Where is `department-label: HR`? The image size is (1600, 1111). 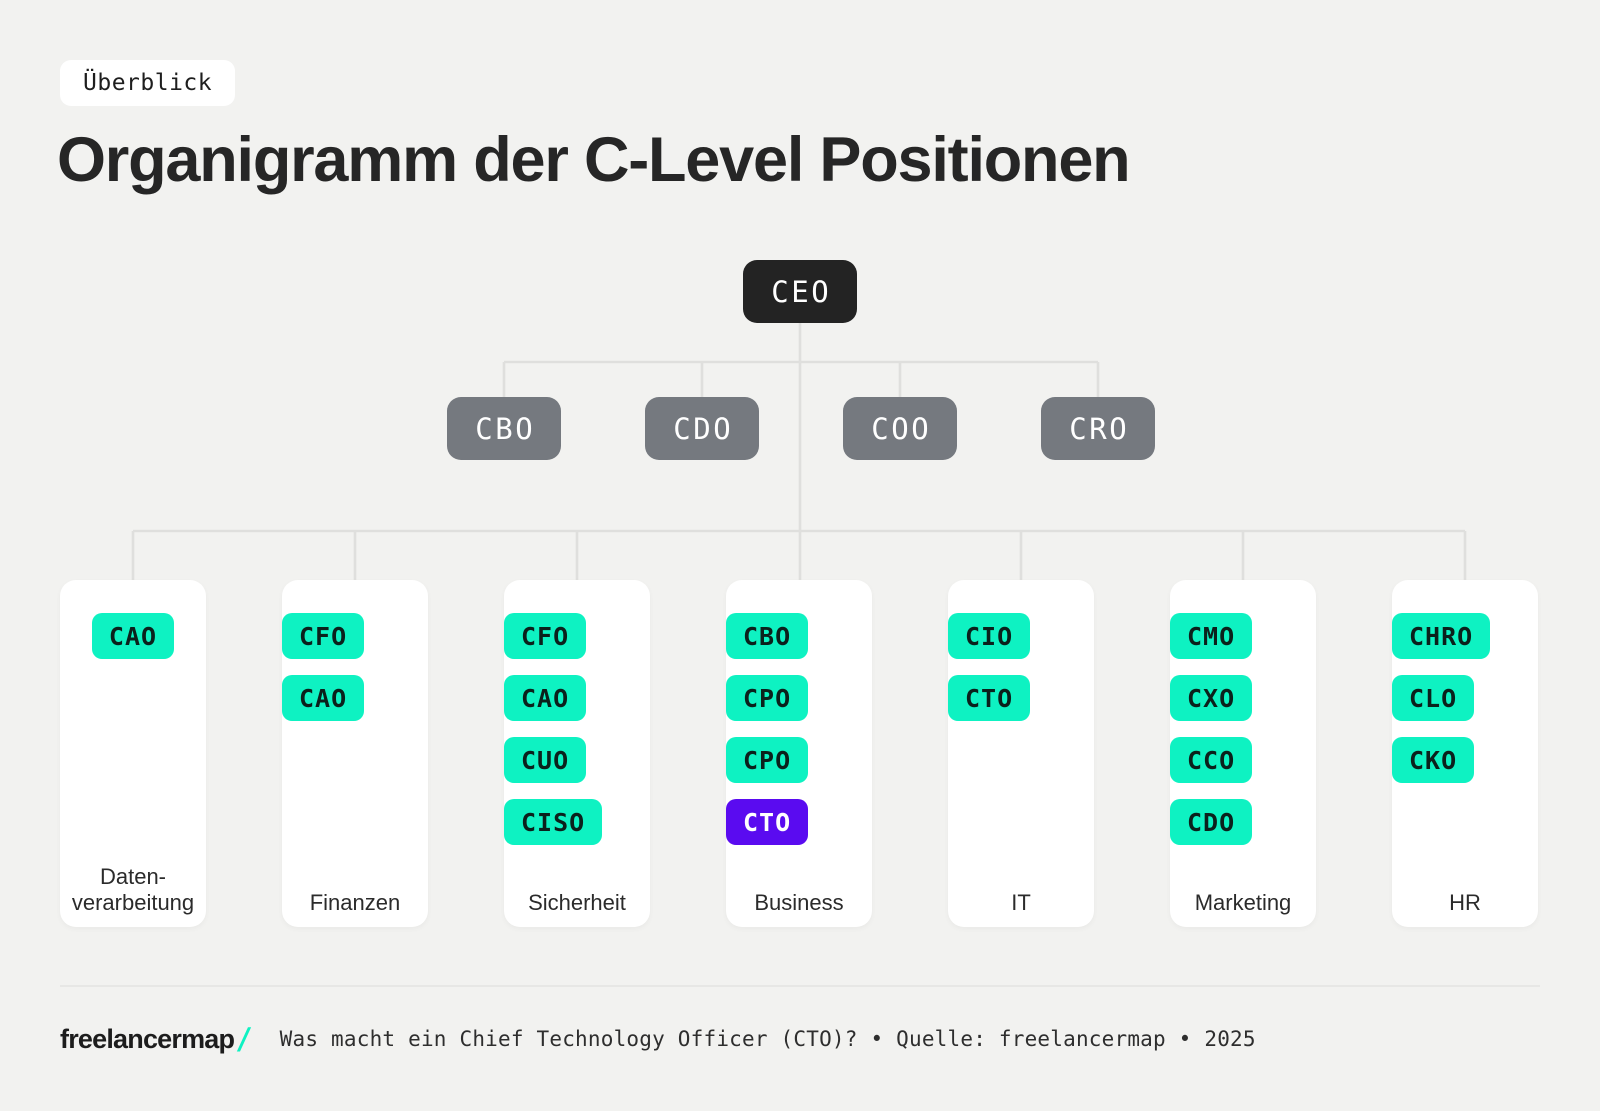
department-label: HR is located at coordinates (1465, 903).